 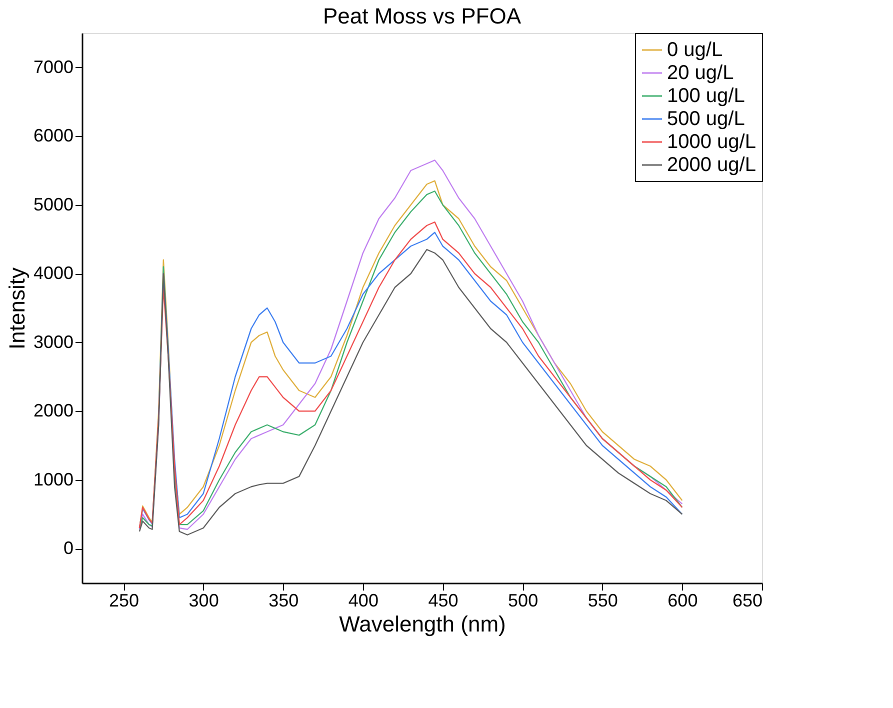 What do you see at coordinates (706, 119) in the screenshot?
I see `legend-label: 500 ug/L` at bounding box center [706, 119].